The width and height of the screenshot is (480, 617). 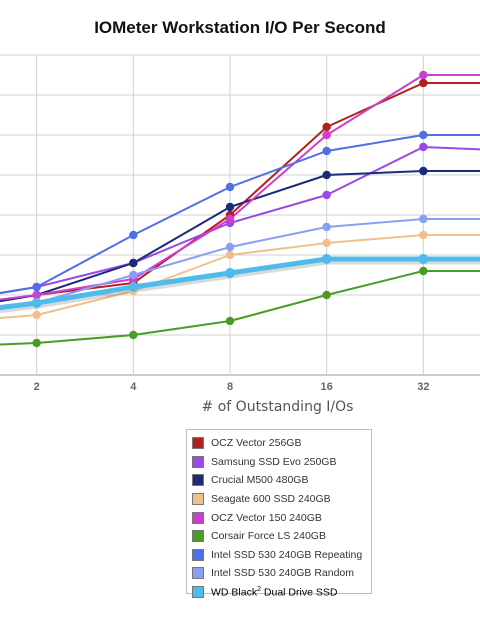 I want to click on legend-item: Samsung SSD Evo 250GB, so click(x=281, y=462).